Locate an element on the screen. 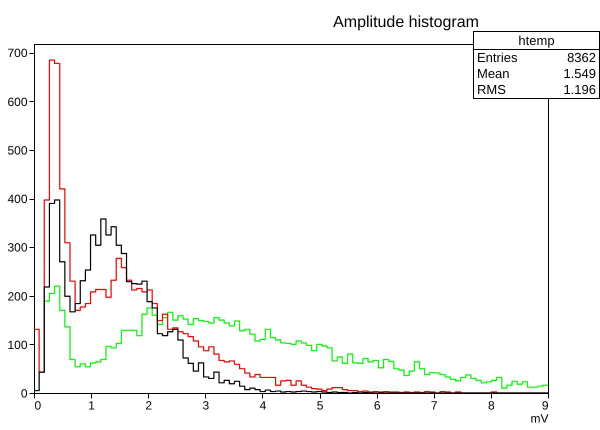  x-tick-label: 0 is located at coordinates (38, 405).